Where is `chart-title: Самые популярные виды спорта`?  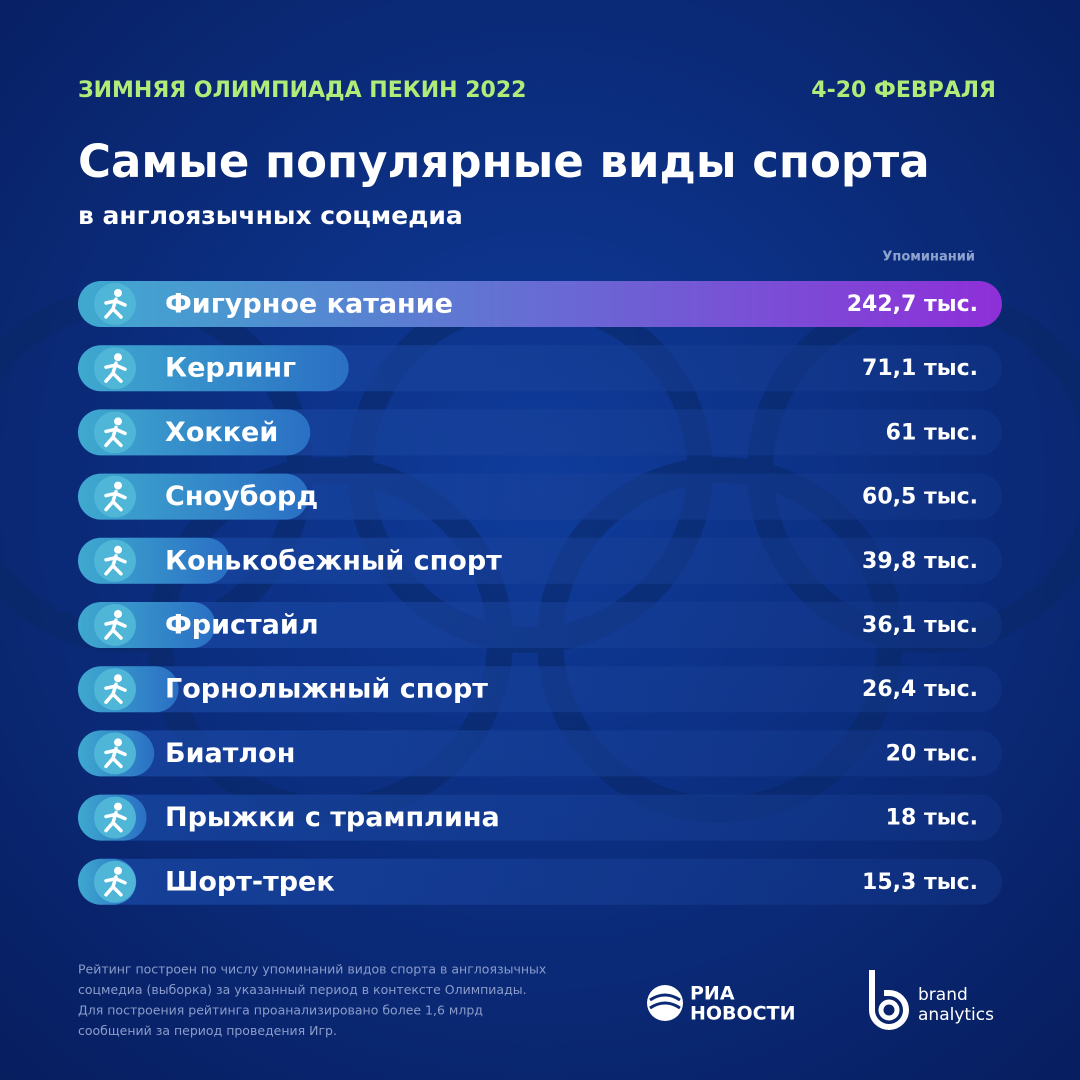
chart-title: Самые популярные виды спорта is located at coordinates (504, 161).